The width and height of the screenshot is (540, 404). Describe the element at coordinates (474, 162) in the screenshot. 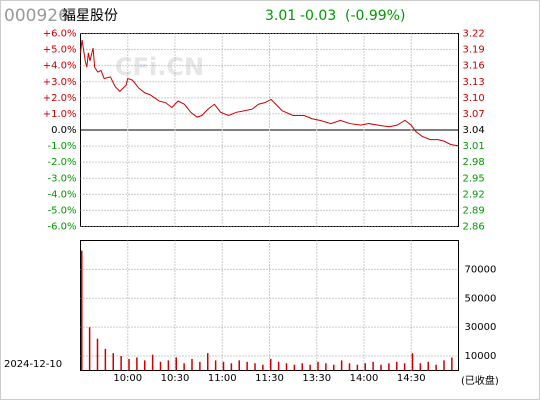

I see `y2-tick-label: 2.98` at that location.